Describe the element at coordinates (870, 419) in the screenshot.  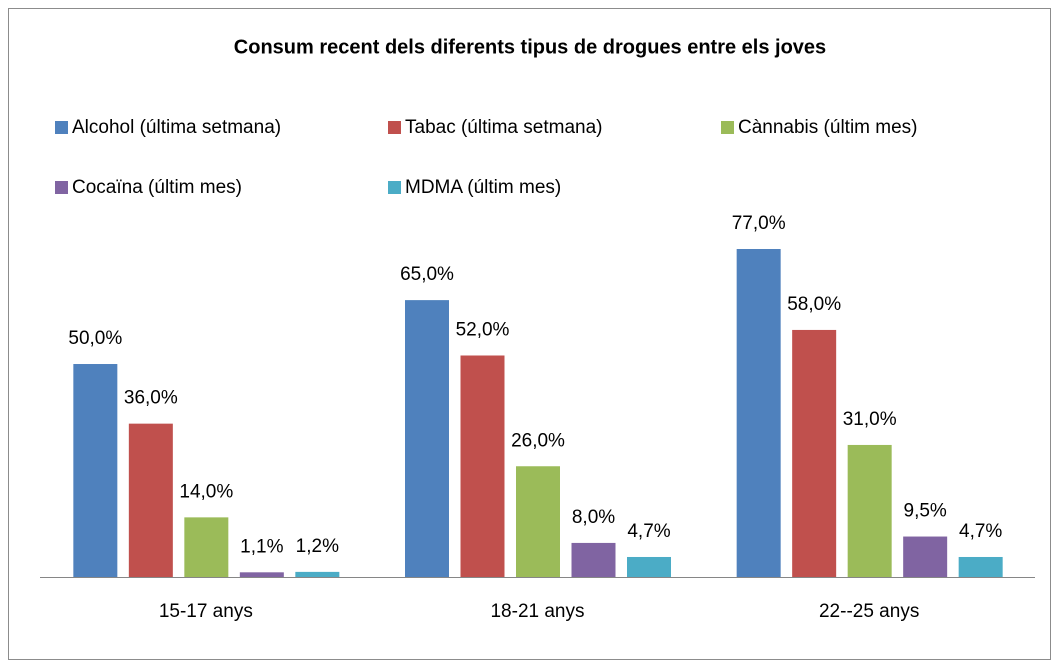
I see `value-label: 31,0%` at that location.